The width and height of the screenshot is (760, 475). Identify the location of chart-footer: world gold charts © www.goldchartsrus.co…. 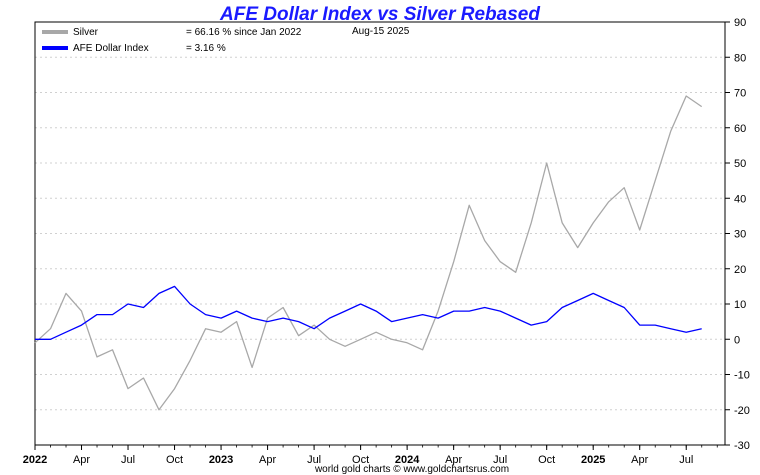
(411, 469).